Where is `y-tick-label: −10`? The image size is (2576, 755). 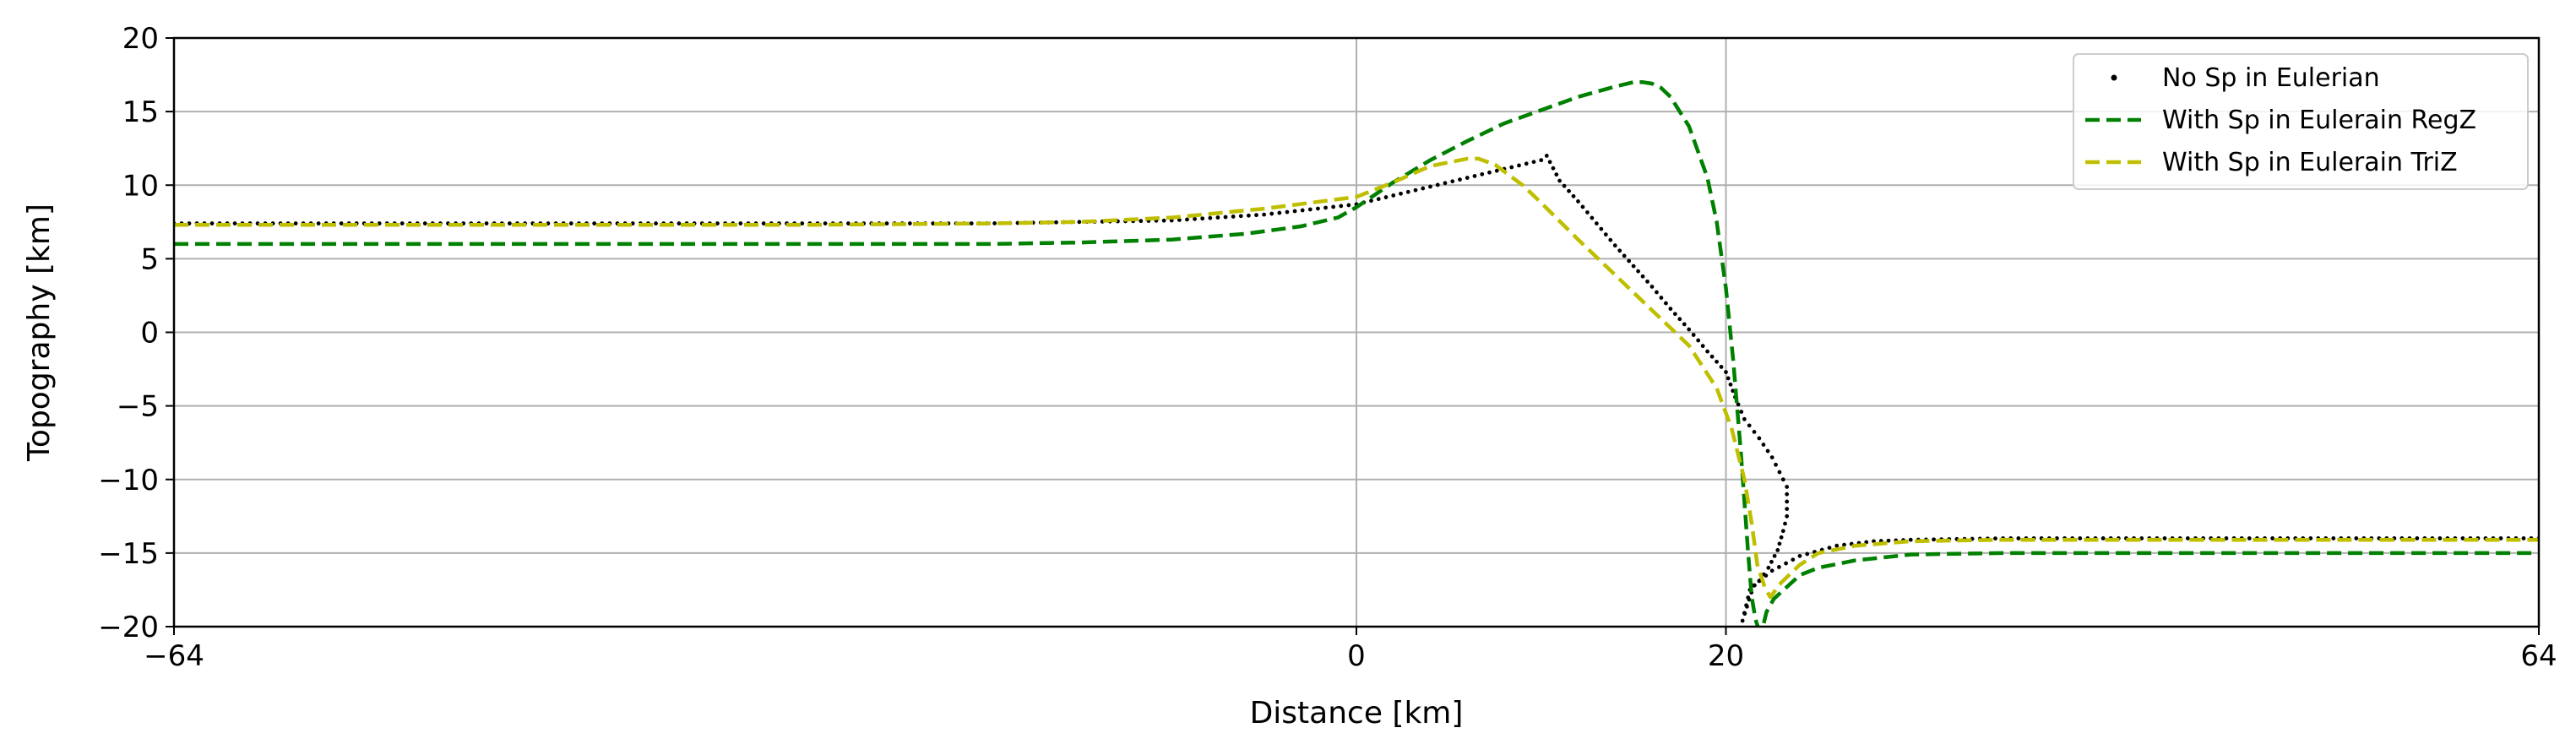
y-tick-label: −10 is located at coordinates (128, 481).